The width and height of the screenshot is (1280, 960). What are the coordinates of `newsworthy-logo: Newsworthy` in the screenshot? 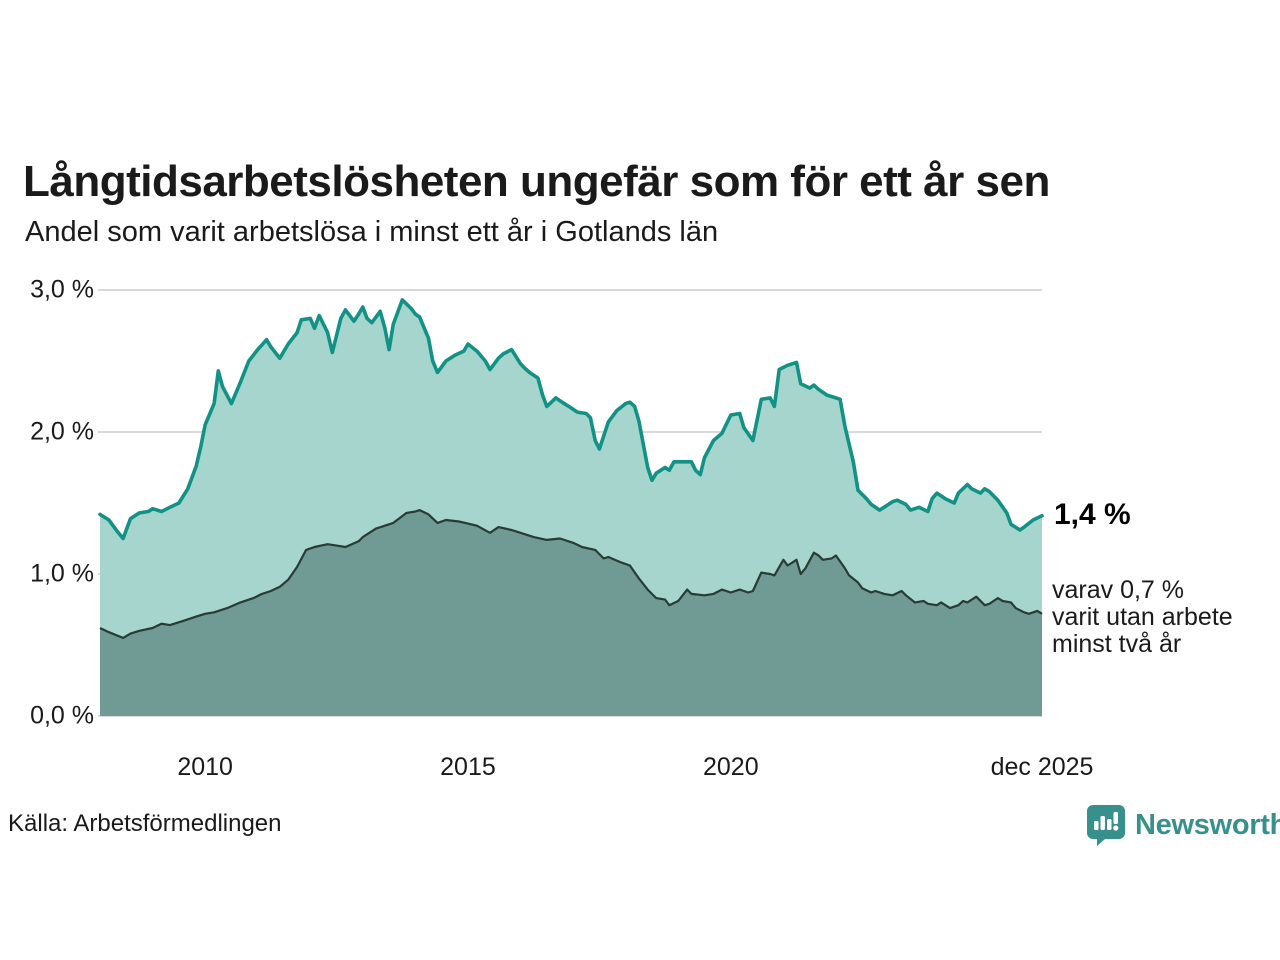 It's located at (1183, 825).